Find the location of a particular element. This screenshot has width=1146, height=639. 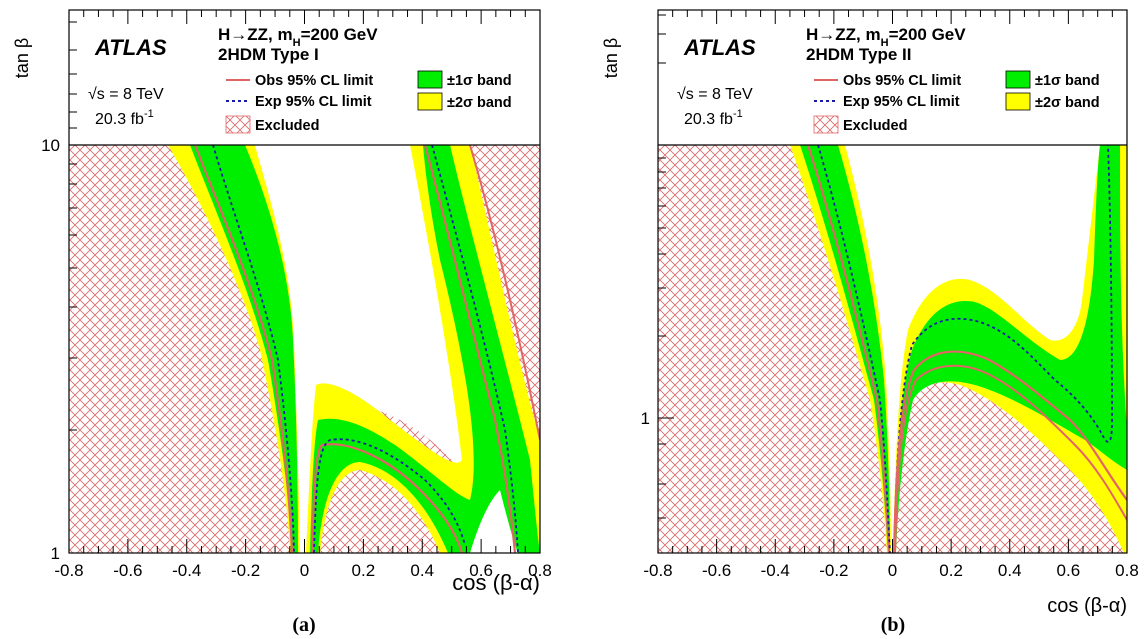

panel-b-xtick-label: 0.6 is located at coordinates (1069, 570).